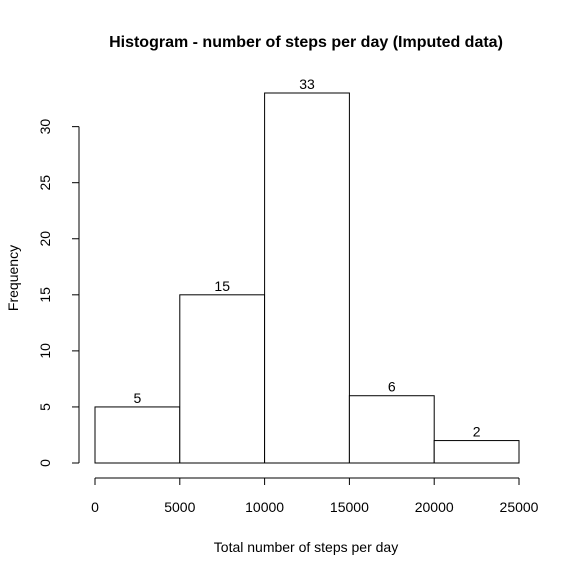  What do you see at coordinates (264, 507) in the screenshot?
I see `x-tick-label-2: 10000` at bounding box center [264, 507].